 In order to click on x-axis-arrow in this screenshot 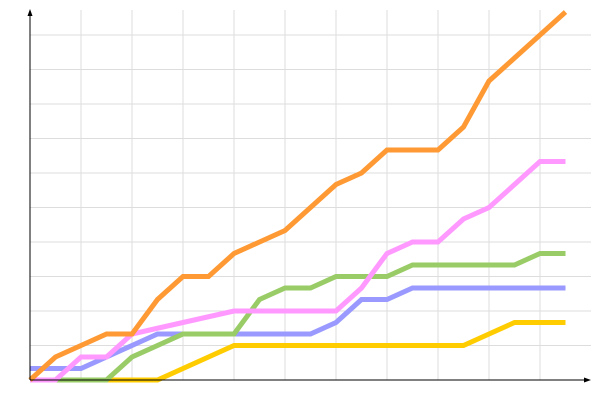, I will do `click(587, 380)`.